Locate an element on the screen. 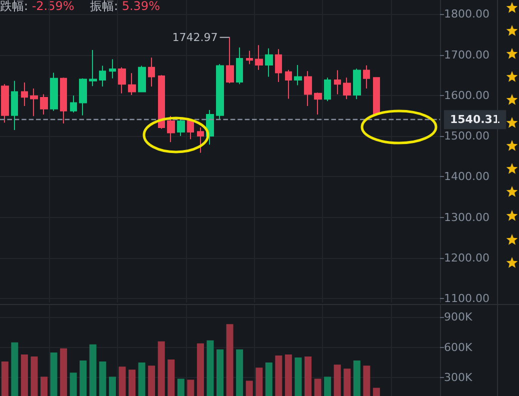 This screenshot has width=519, height=396. y-tick-label: 300K is located at coordinates (458, 377).